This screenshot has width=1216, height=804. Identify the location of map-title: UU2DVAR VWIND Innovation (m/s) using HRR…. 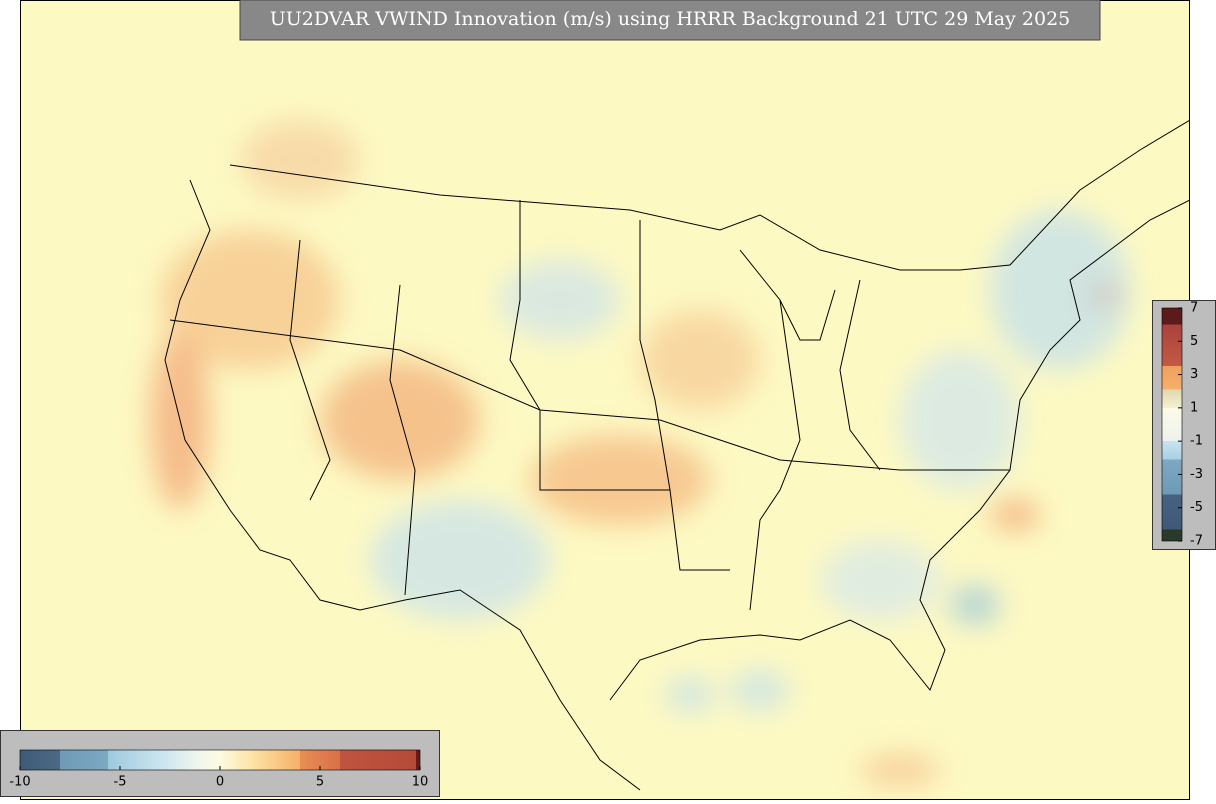
(670, 19).